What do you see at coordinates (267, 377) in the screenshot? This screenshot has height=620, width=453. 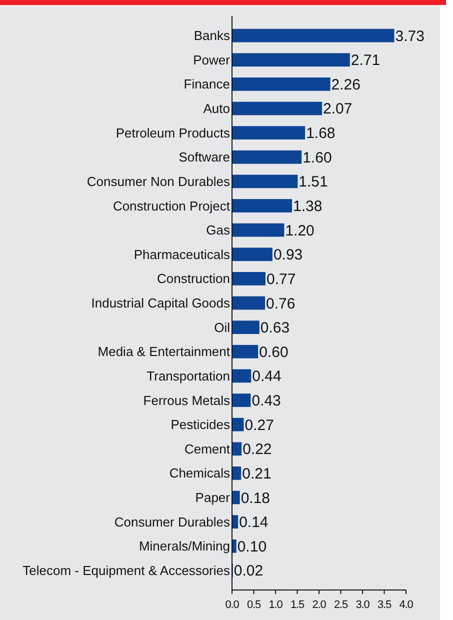 I see `data-label: 0.44` at bounding box center [267, 377].